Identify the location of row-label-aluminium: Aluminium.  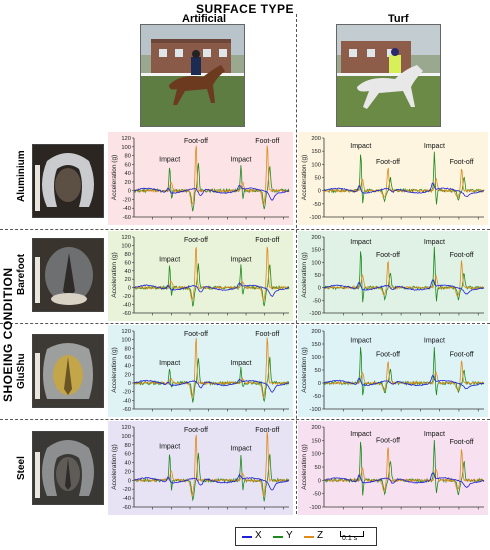
(21, 176).